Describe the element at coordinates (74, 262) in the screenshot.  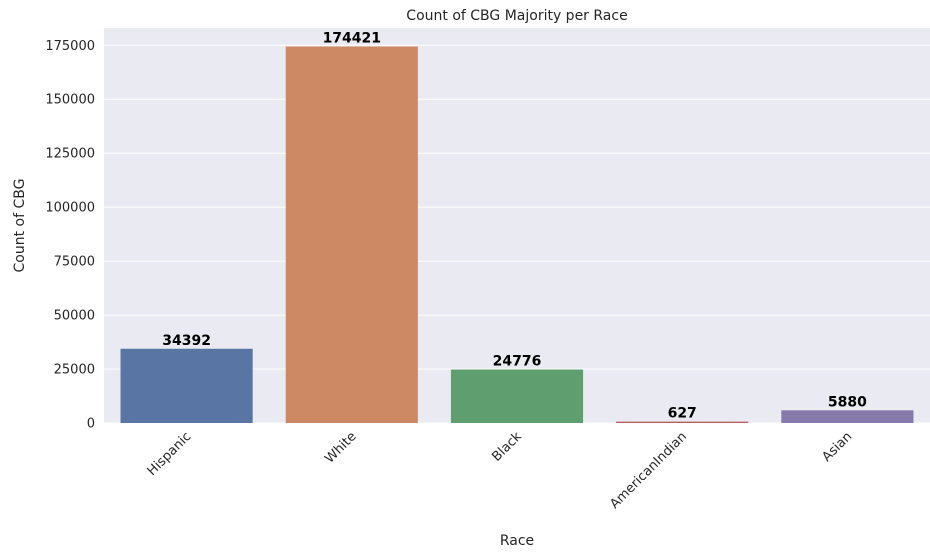
I see `y-tick-label: 75000` at that location.